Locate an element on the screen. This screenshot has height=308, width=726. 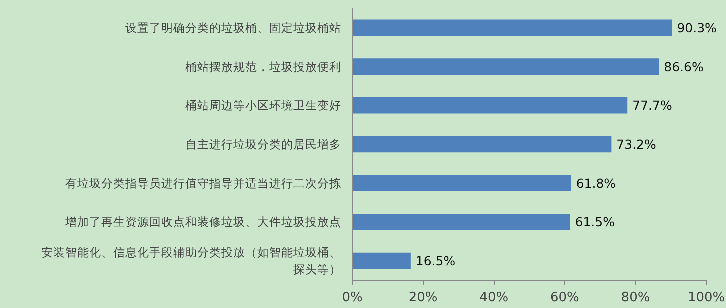
y-tick-label: 安装智能化、信息化手段辅助分类投放（如智能垃圾桶、探头等） is located at coordinates (192, 261).